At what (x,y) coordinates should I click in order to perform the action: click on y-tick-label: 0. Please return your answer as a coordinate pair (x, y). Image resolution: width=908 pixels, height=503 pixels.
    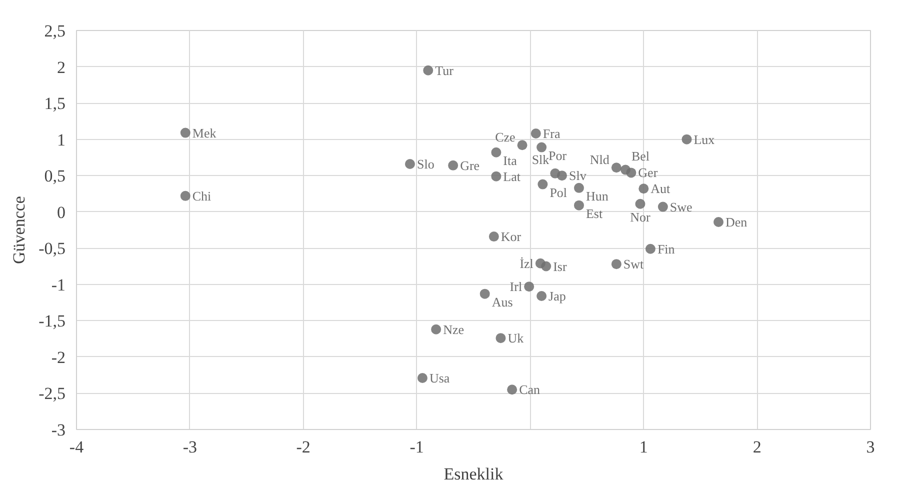
    Looking at the image, I should click on (61, 212).